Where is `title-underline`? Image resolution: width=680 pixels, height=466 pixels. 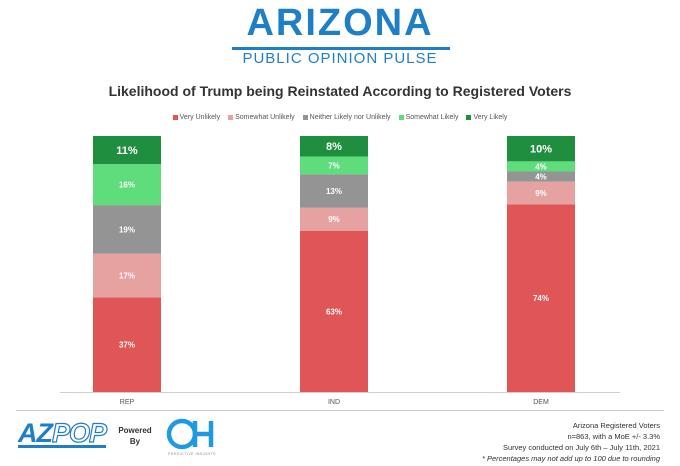
title-underline is located at coordinates (341, 48).